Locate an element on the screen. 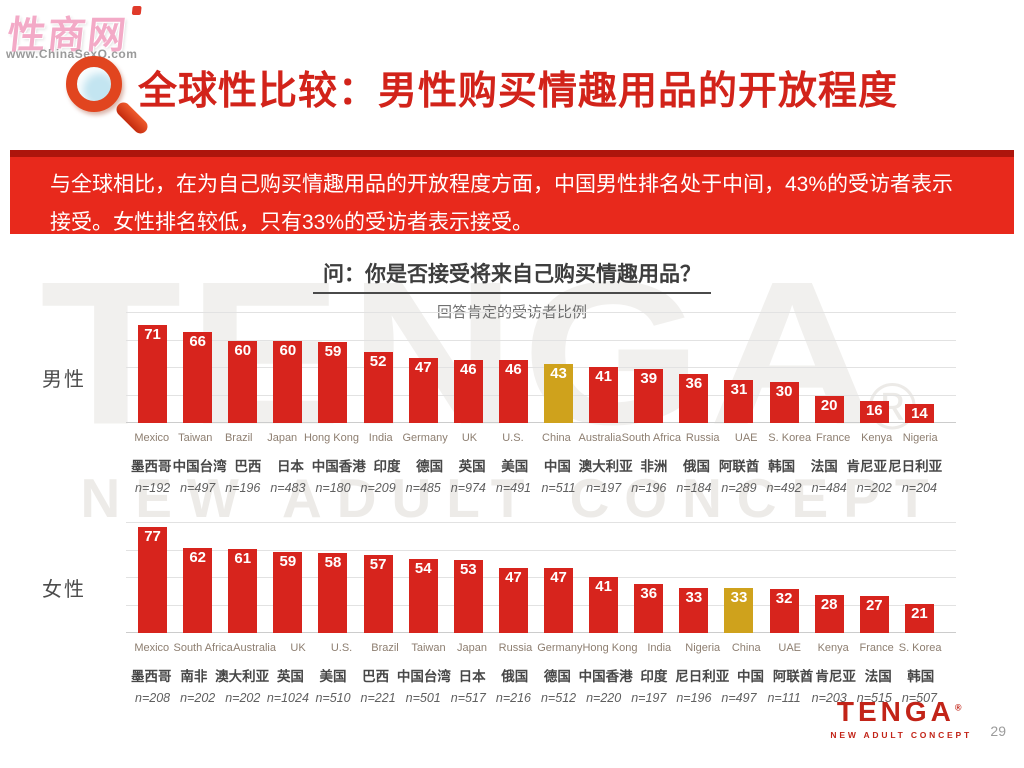  sample-size-label-cell: n=111 is located at coordinates (784, 698).